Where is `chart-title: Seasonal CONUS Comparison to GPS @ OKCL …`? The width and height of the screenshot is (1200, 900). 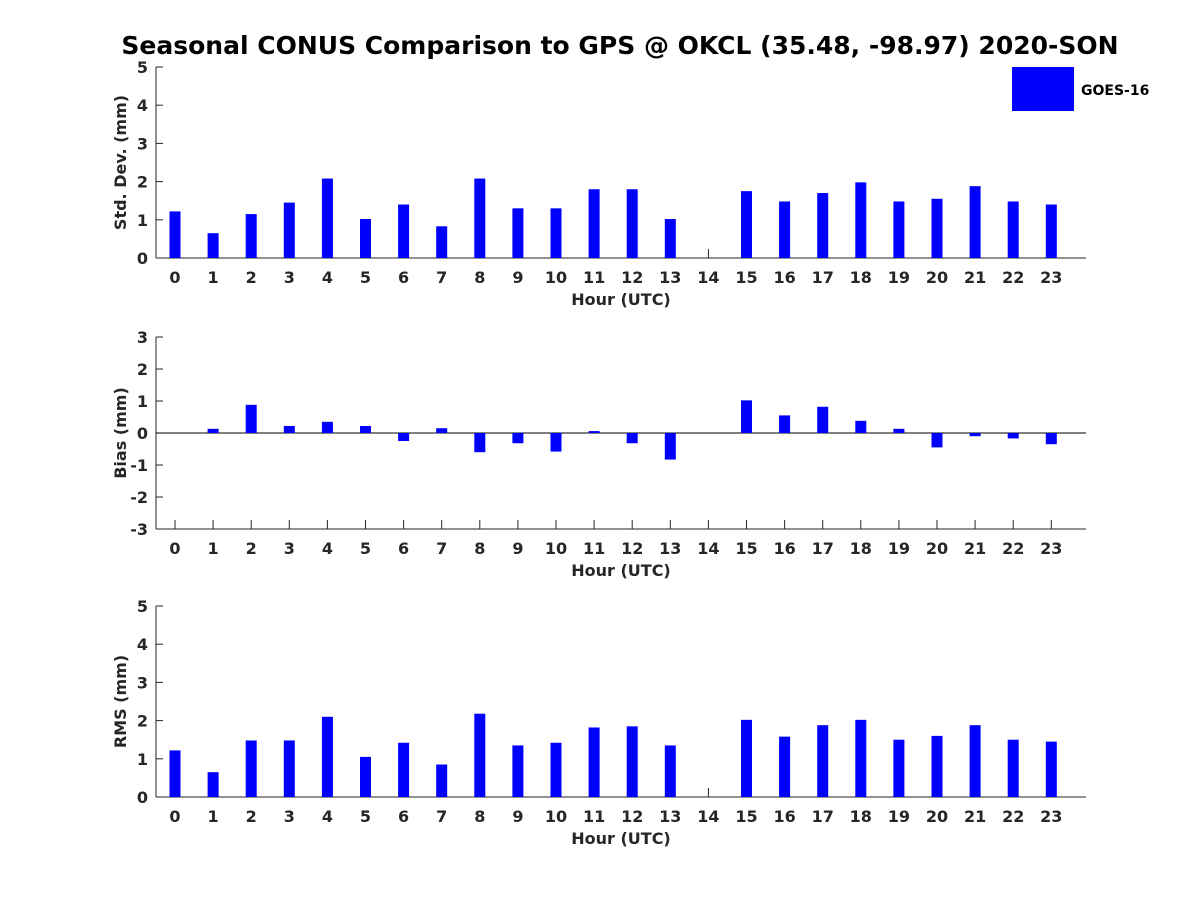 chart-title: Seasonal CONUS Comparison to GPS @ OKCL … is located at coordinates (619, 45).